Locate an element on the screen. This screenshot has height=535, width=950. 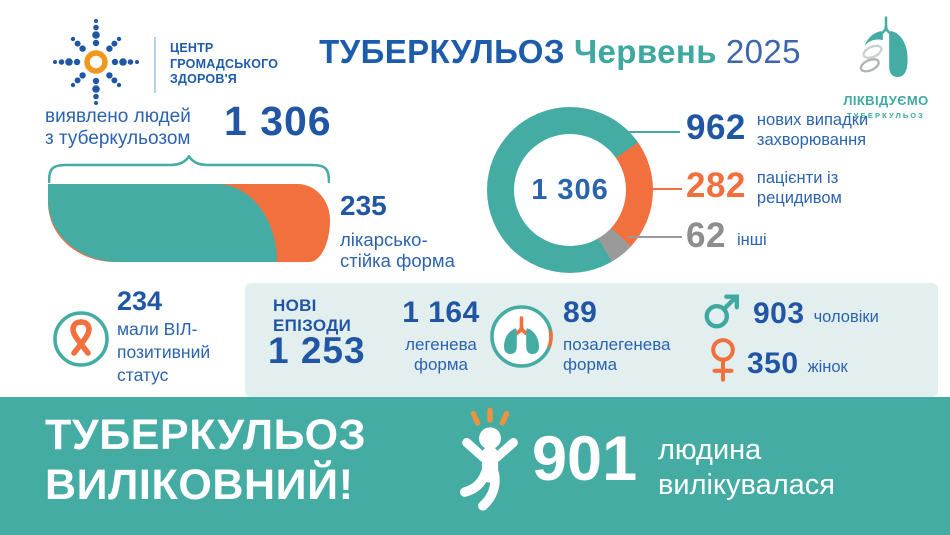
pulmonary-block: 1 164 легенева форма is located at coordinates (441, 335).